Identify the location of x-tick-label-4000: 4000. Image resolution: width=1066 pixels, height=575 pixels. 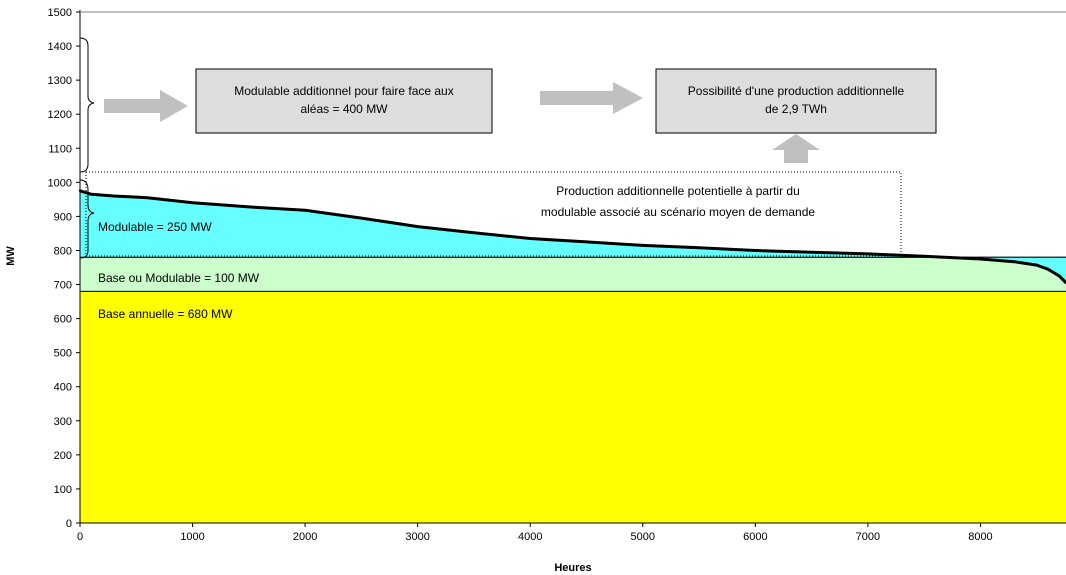
(530, 537).